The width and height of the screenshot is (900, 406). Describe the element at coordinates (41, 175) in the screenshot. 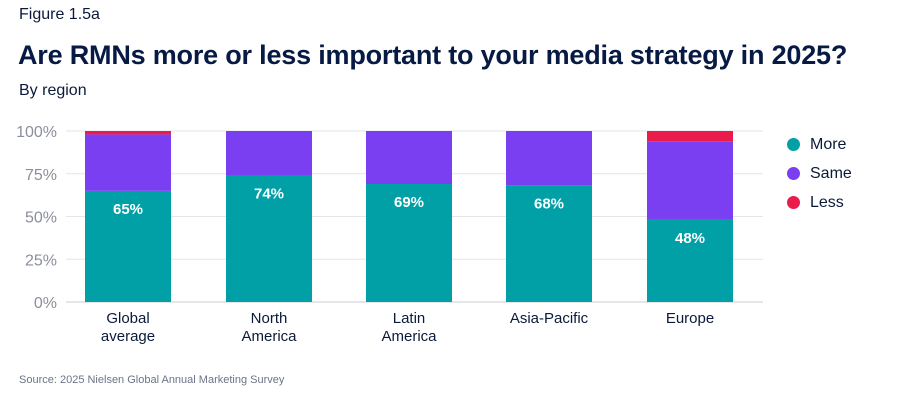

I see `y-tick-label: 75%` at that location.